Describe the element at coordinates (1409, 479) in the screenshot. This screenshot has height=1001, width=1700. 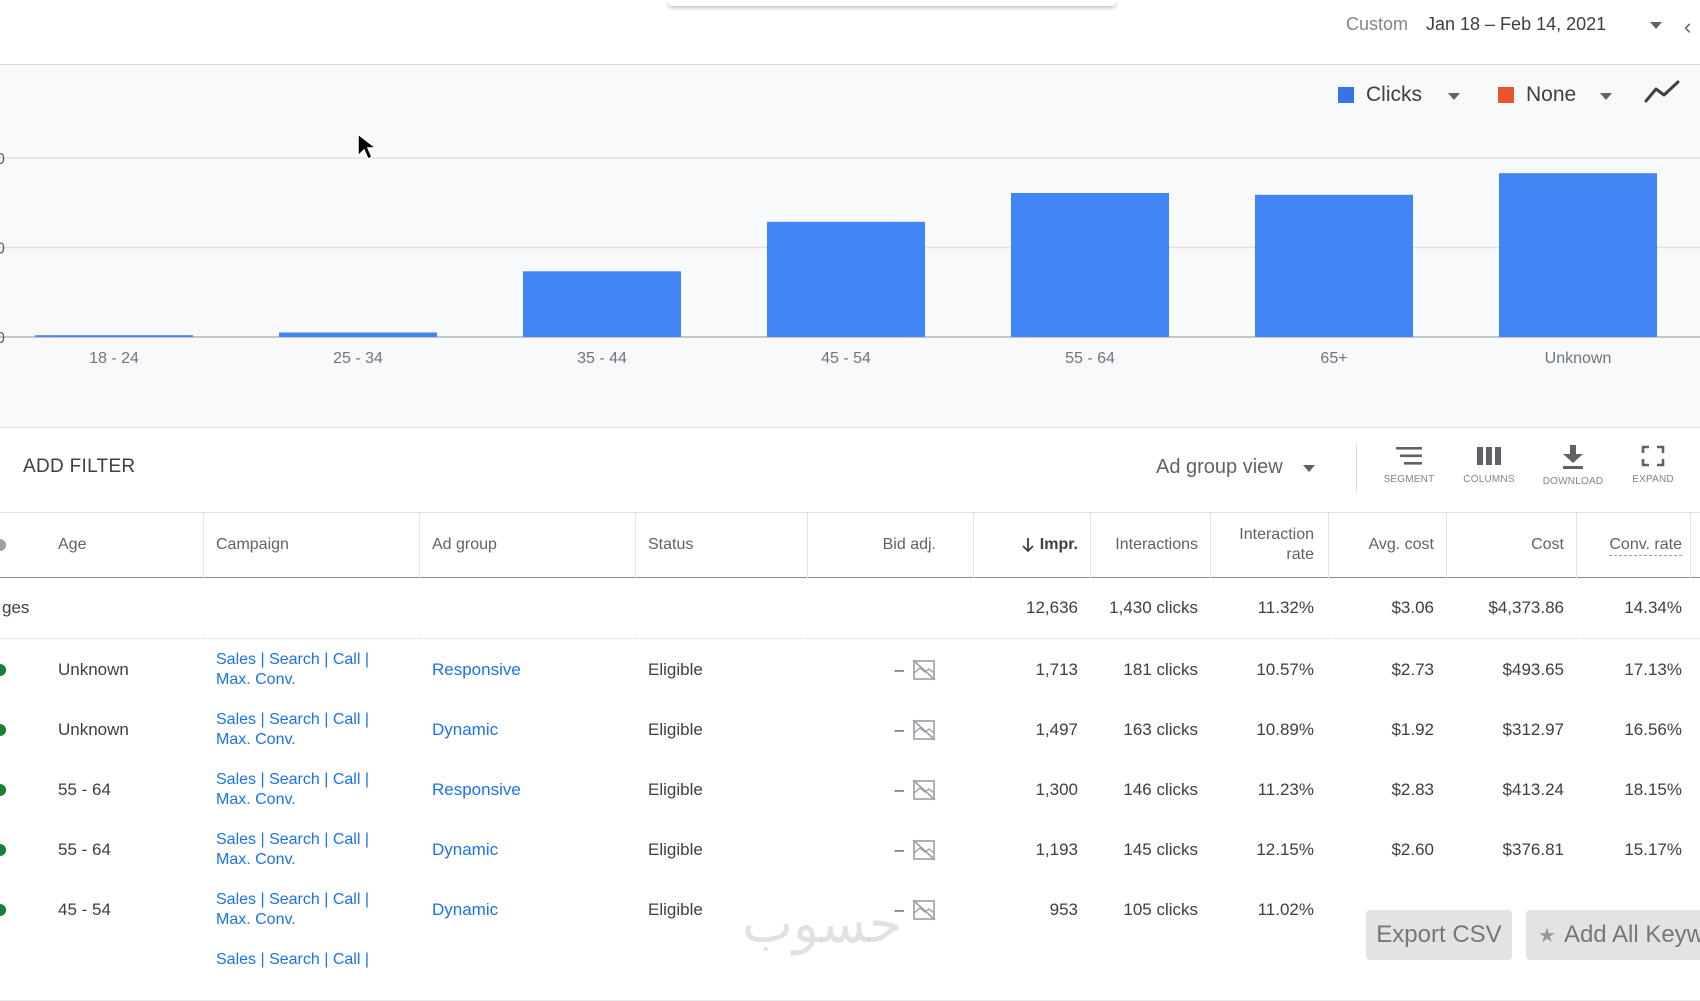
I see `segment-label: SEGMENT` at that location.